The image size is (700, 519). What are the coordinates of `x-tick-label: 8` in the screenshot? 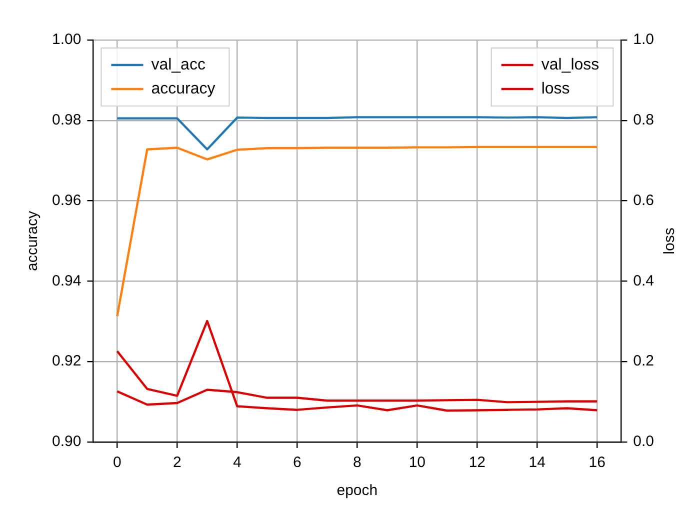 It's located at (357, 463).